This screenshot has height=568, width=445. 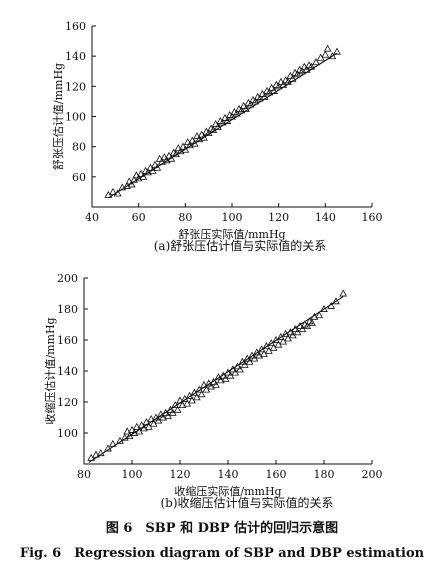 What do you see at coordinates (324, 474) in the screenshot?
I see `panel-b-x-tick-label: 180` at bounding box center [324, 474].